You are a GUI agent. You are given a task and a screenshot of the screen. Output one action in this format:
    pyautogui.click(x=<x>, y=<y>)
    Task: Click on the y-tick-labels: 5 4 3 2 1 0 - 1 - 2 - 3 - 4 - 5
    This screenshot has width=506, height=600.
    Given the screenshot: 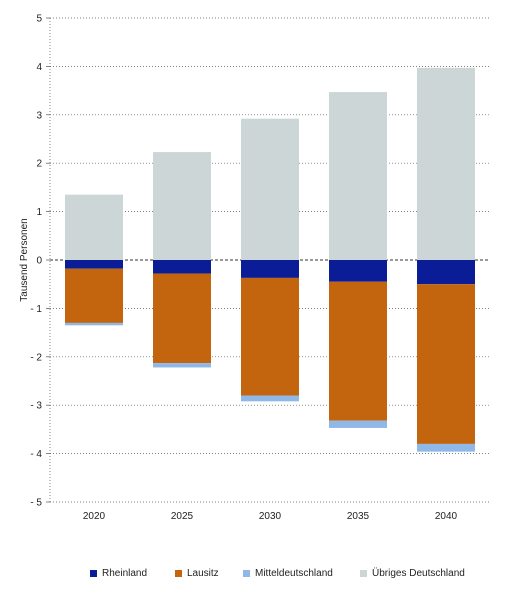 What is the action you would take?
    pyautogui.click(x=36, y=261)
    